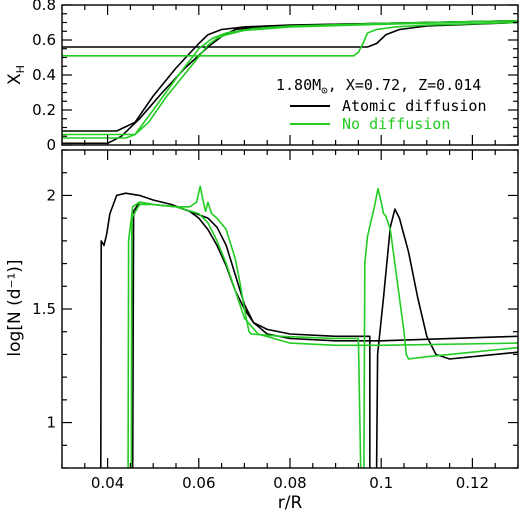 The image size is (520, 518). Describe the element at coordinates (15, 307) in the screenshot. I see `bottom-ylabel: log[N (d⁻¹)]` at that location.